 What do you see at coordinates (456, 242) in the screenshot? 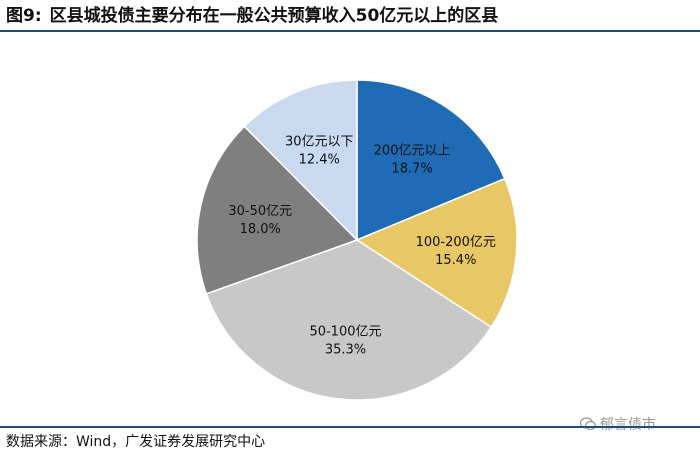
I see `slice-category-label: 100-200亿元` at bounding box center [456, 242].